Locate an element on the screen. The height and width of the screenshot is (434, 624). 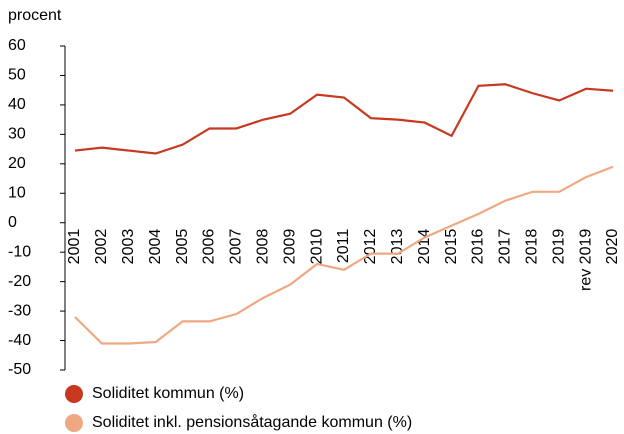
x-tick-label: 2006 is located at coordinates (209, 247).